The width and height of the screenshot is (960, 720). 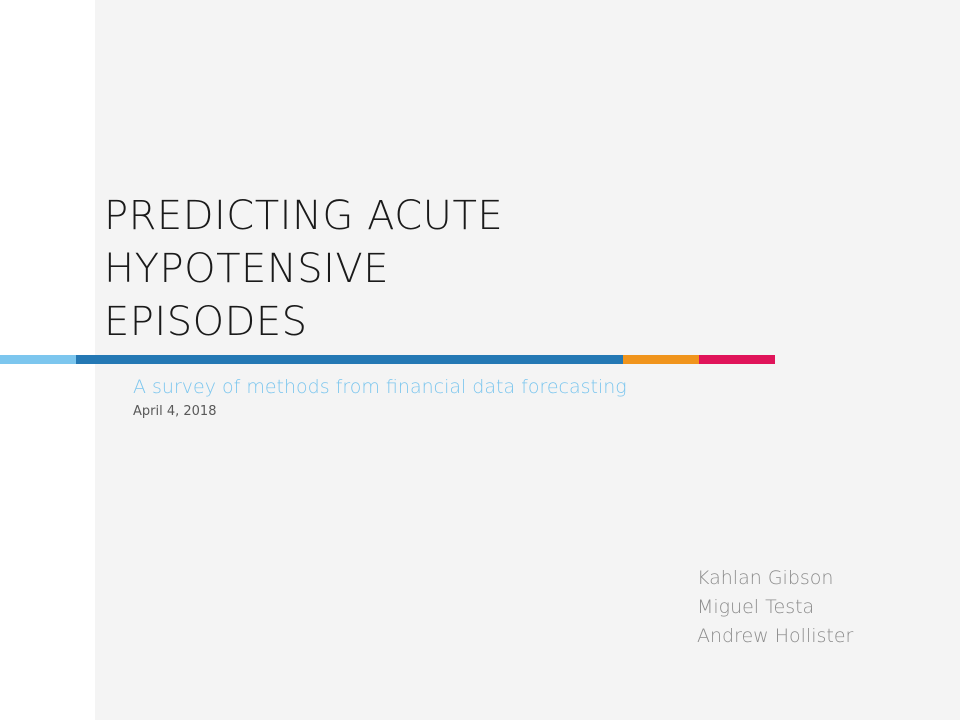 What do you see at coordinates (175, 411) in the screenshot?
I see `presentation-date: April 4, 2018` at bounding box center [175, 411].